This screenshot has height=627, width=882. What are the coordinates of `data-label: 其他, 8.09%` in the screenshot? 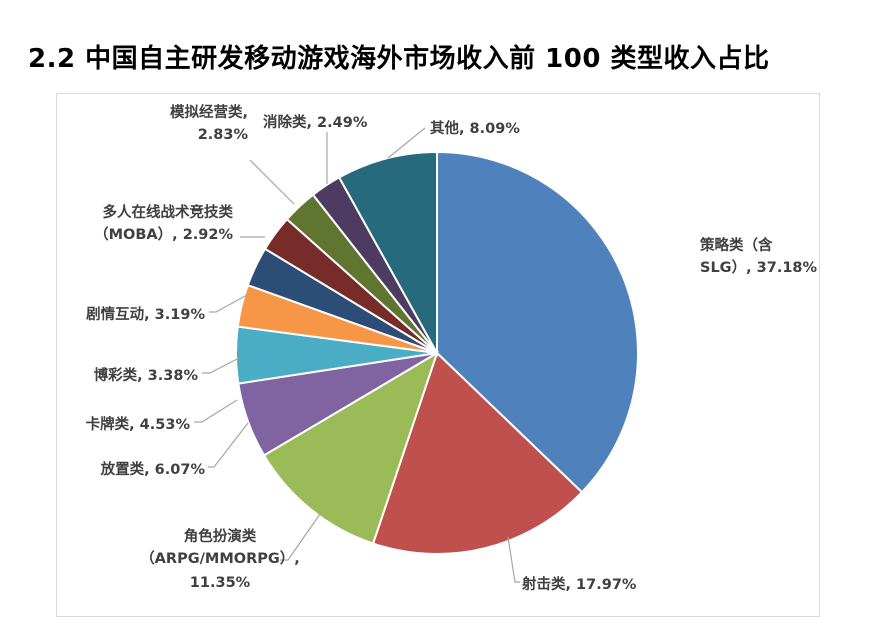 It's located at (475, 128).